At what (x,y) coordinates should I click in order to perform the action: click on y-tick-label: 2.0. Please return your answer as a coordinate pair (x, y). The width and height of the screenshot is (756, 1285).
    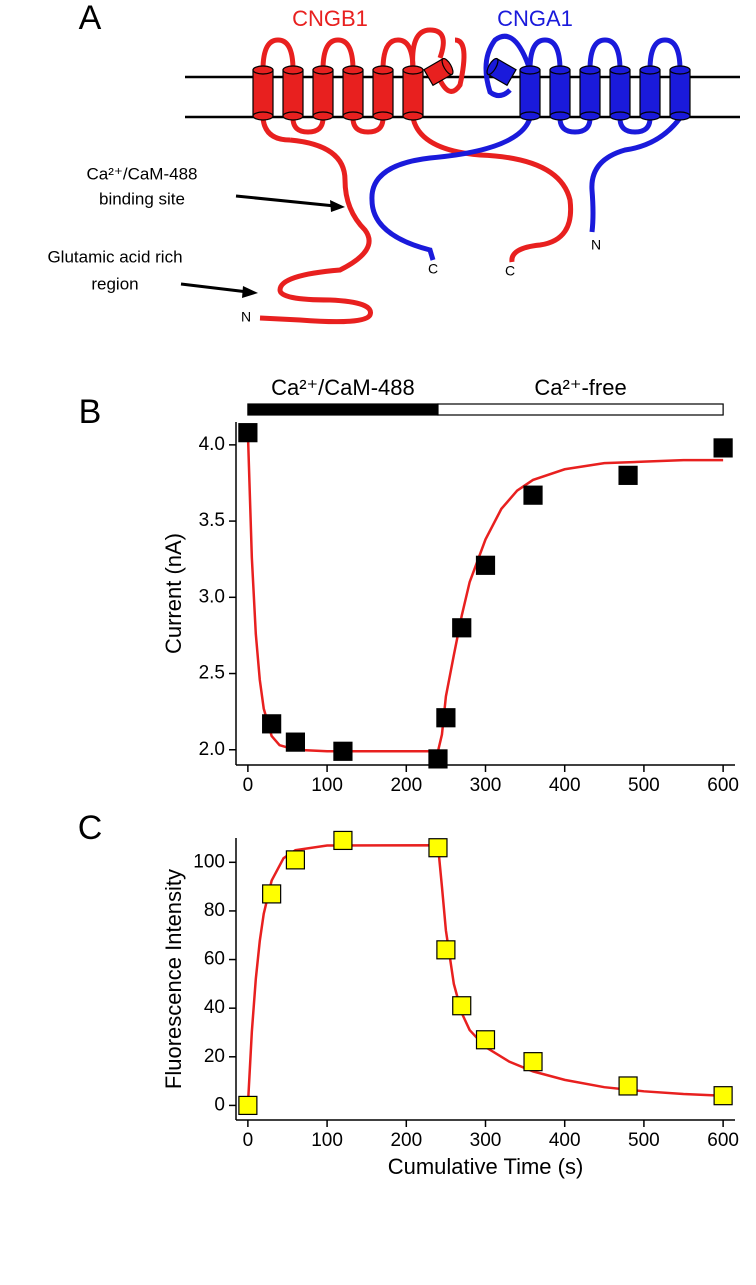
    Looking at the image, I should click on (212, 749).